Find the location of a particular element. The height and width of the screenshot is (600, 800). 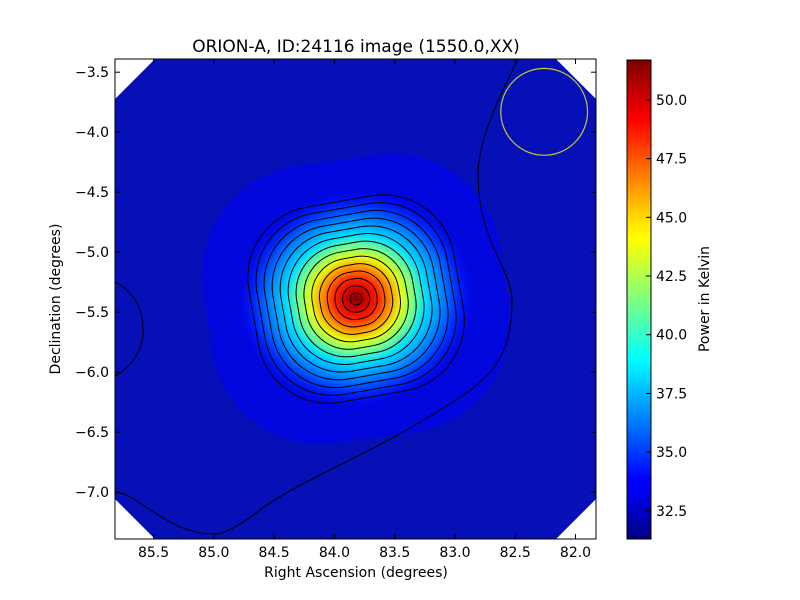

y-tick-label: −6.5 is located at coordinates (92, 433).